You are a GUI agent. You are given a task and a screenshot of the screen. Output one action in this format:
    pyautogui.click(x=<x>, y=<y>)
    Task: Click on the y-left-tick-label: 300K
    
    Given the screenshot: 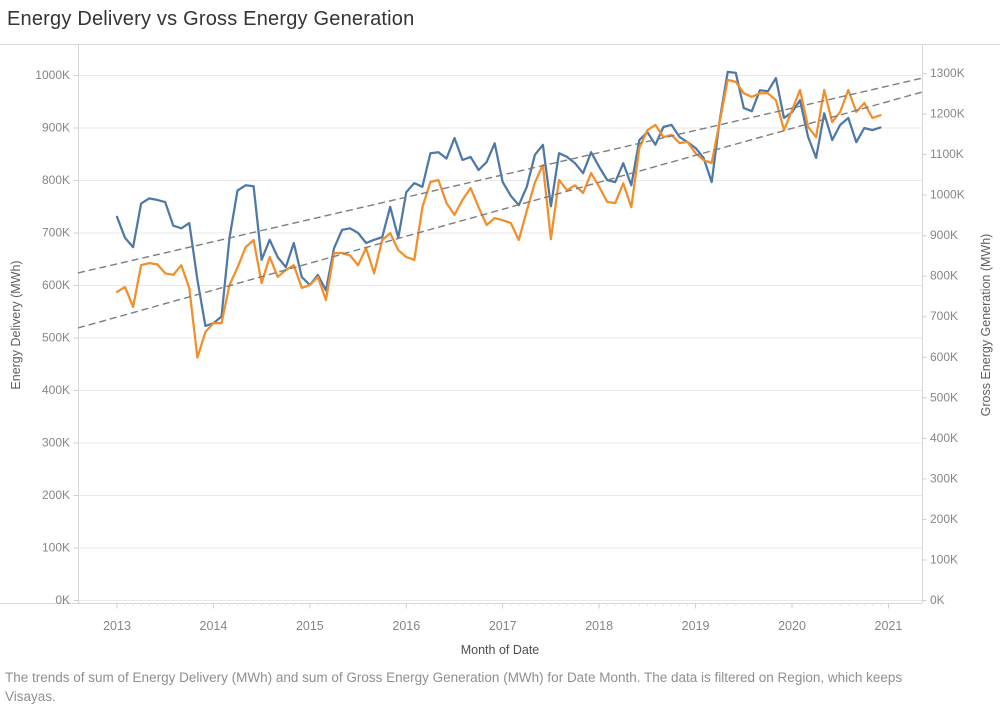 What is the action you would take?
    pyautogui.click(x=56, y=443)
    